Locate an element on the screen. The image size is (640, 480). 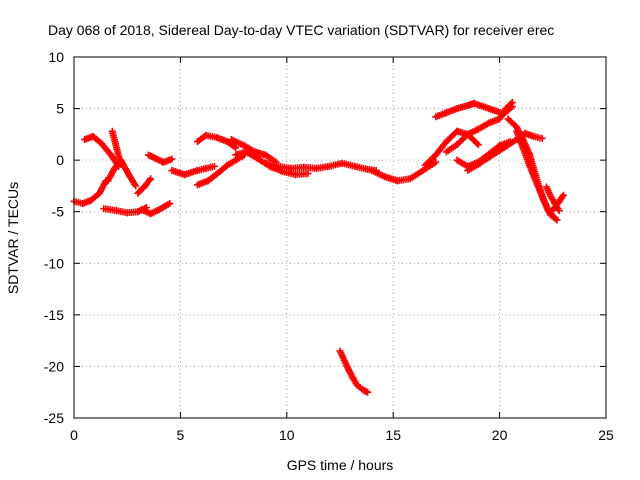
y-tick-label: -15 is located at coordinates (54, 315).